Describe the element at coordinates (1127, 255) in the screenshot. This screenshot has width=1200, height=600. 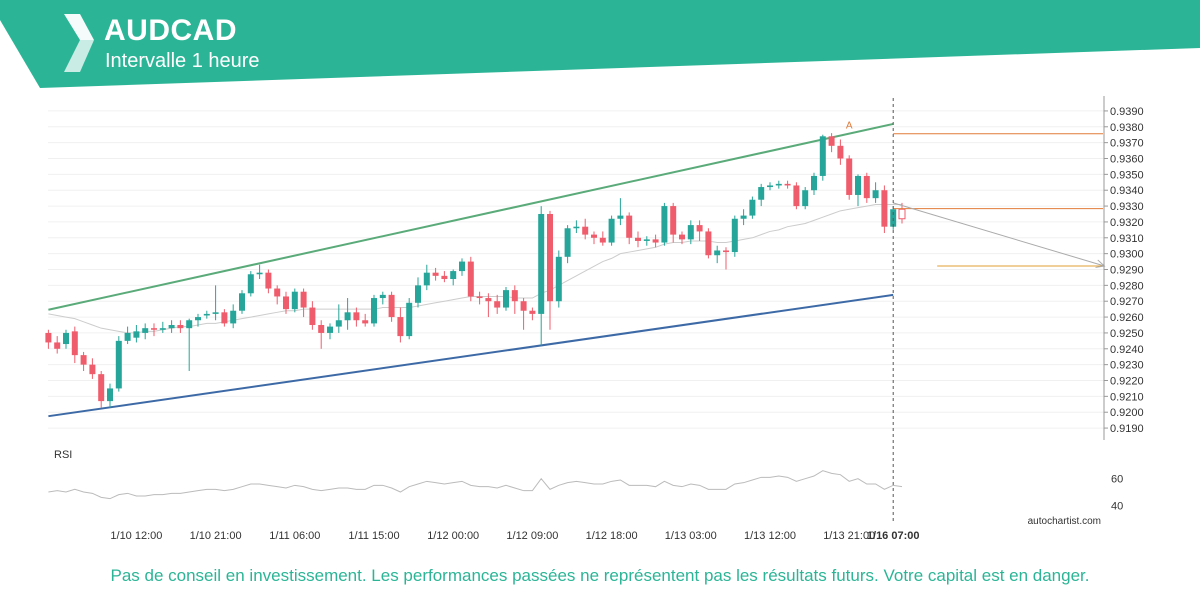
I see `y-tick-label: 0.9300` at that location.